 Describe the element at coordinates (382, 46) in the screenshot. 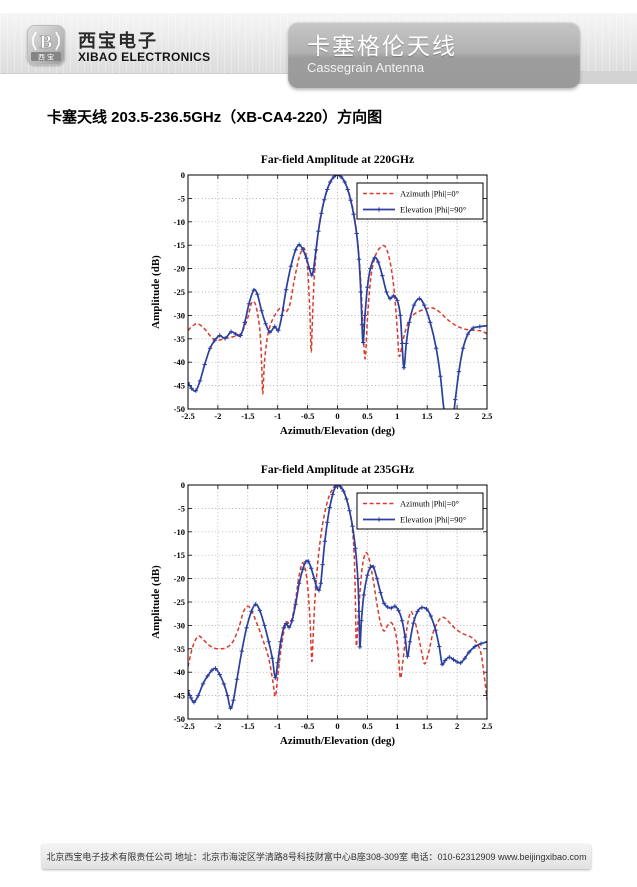

I see `banner-title: 卡塞格伦天线` at that location.